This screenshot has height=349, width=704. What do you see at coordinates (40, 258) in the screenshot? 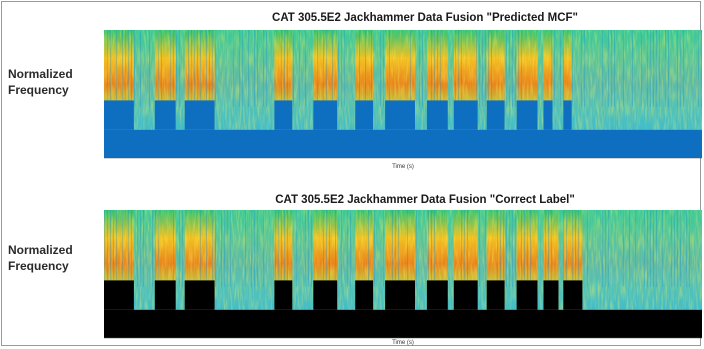
I see `ylabel-correct: Normalized Frequency` at bounding box center [40, 258].